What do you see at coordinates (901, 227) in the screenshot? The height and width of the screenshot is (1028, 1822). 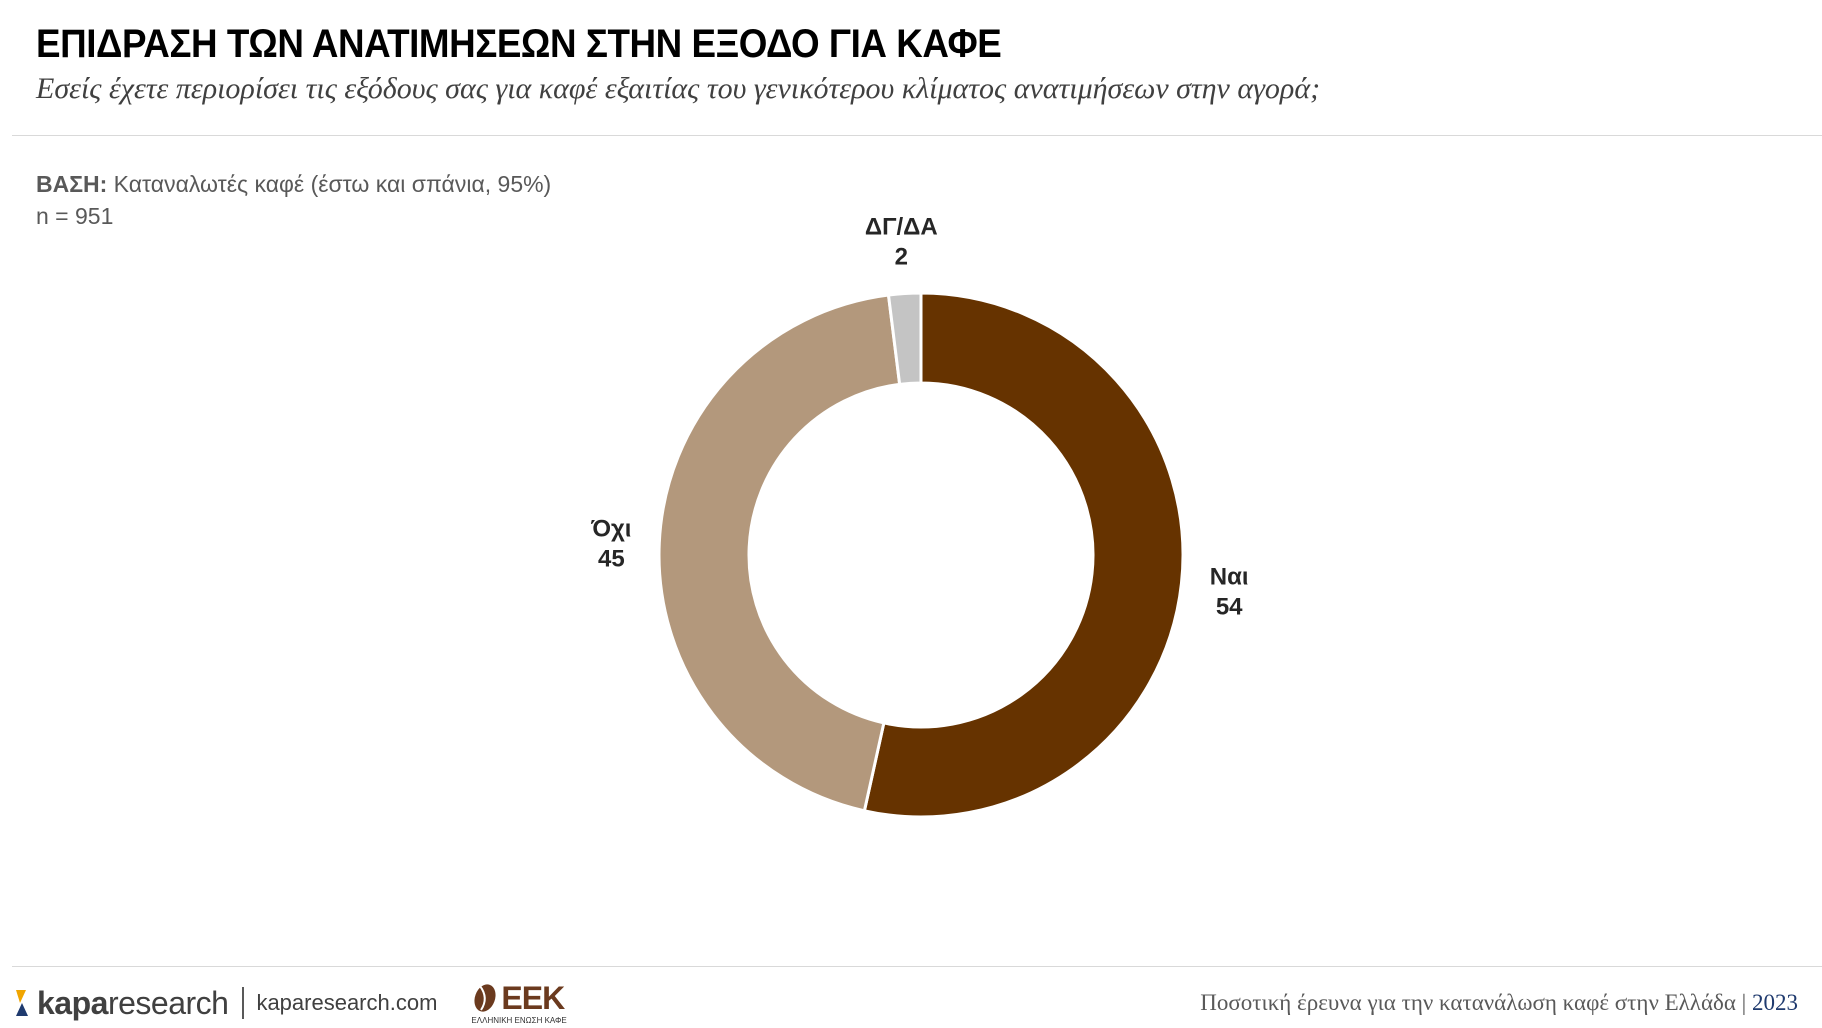 I see `slice-label-category-2: ΔΓ/ΔΑ` at bounding box center [901, 227].